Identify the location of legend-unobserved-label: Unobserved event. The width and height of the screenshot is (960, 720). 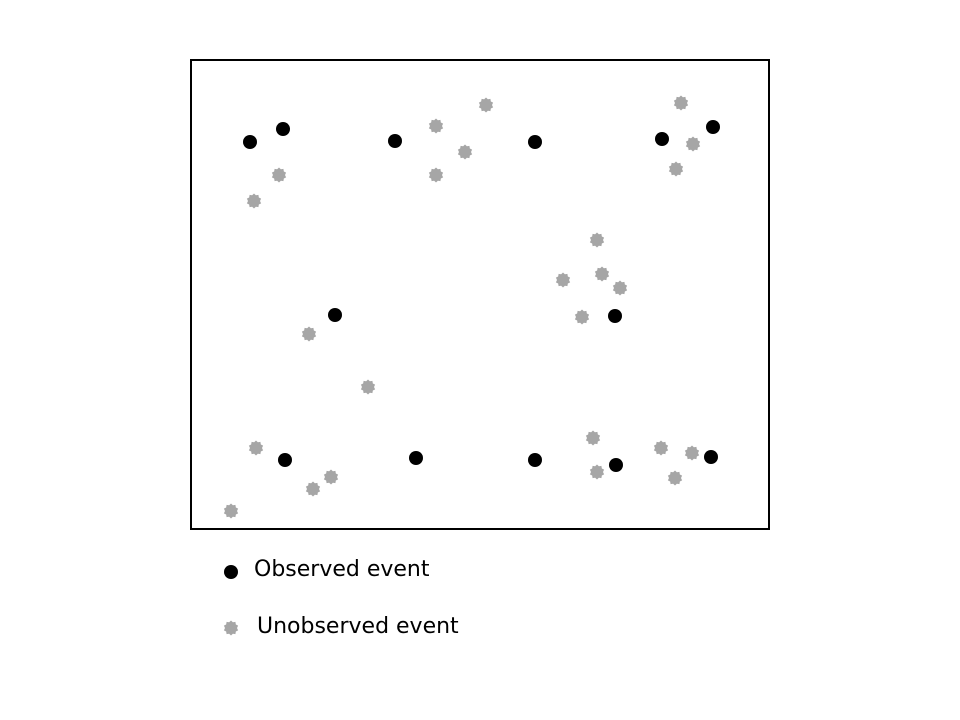
(358, 626).